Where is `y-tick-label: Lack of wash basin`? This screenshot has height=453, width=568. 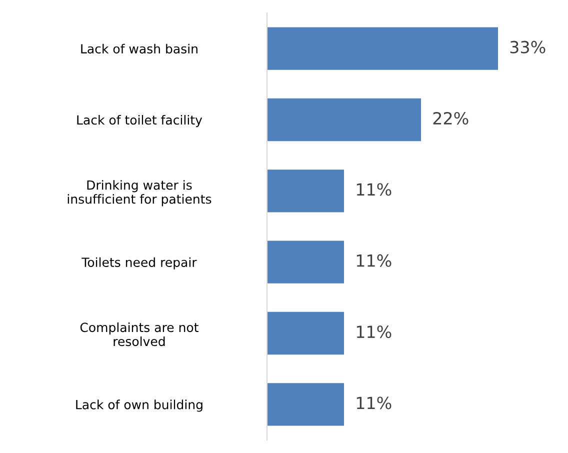
y-tick-label: Lack of wash basin is located at coordinates (139, 49).